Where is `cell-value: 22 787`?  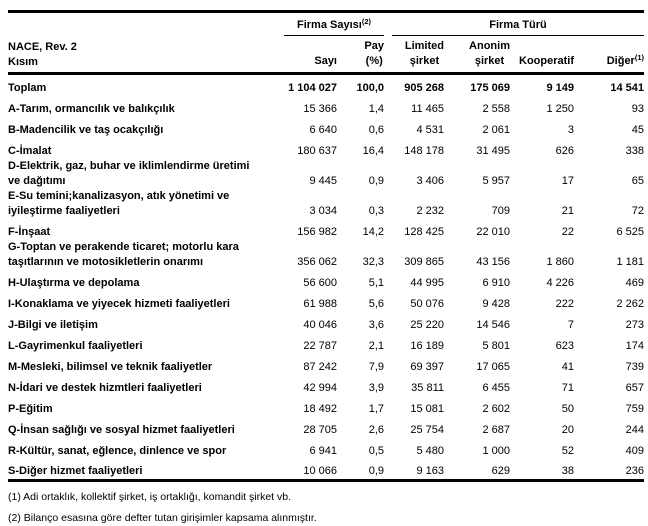 cell-value: 22 787 is located at coordinates (320, 346).